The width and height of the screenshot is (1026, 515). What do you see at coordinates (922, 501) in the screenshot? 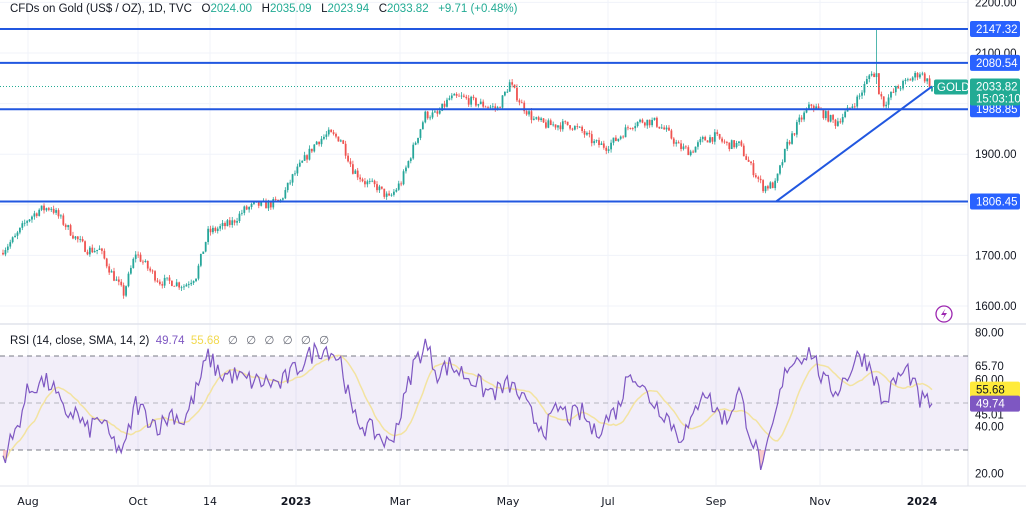
I see `time-axis-label: 2024` at bounding box center [922, 501].